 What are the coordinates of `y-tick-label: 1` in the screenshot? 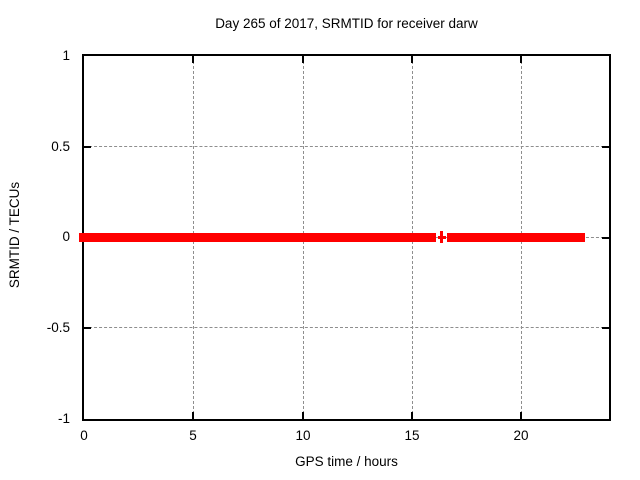 It's located at (66, 55).